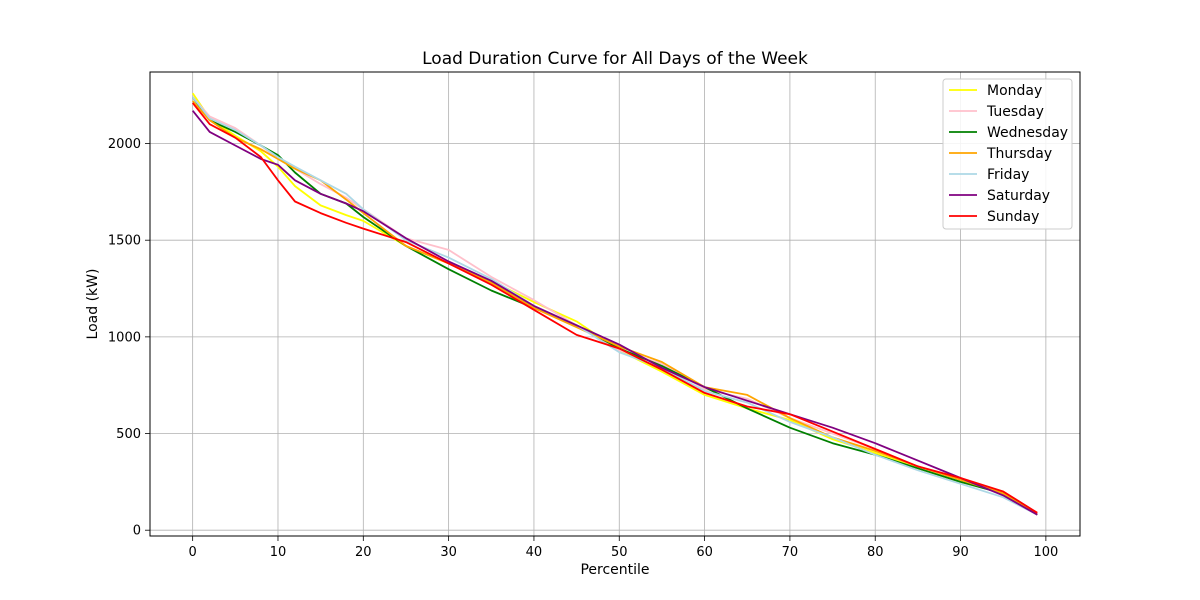 The height and width of the screenshot is (600, 1200). I want to click on y-tick-label: 1500, so click(124, 241).